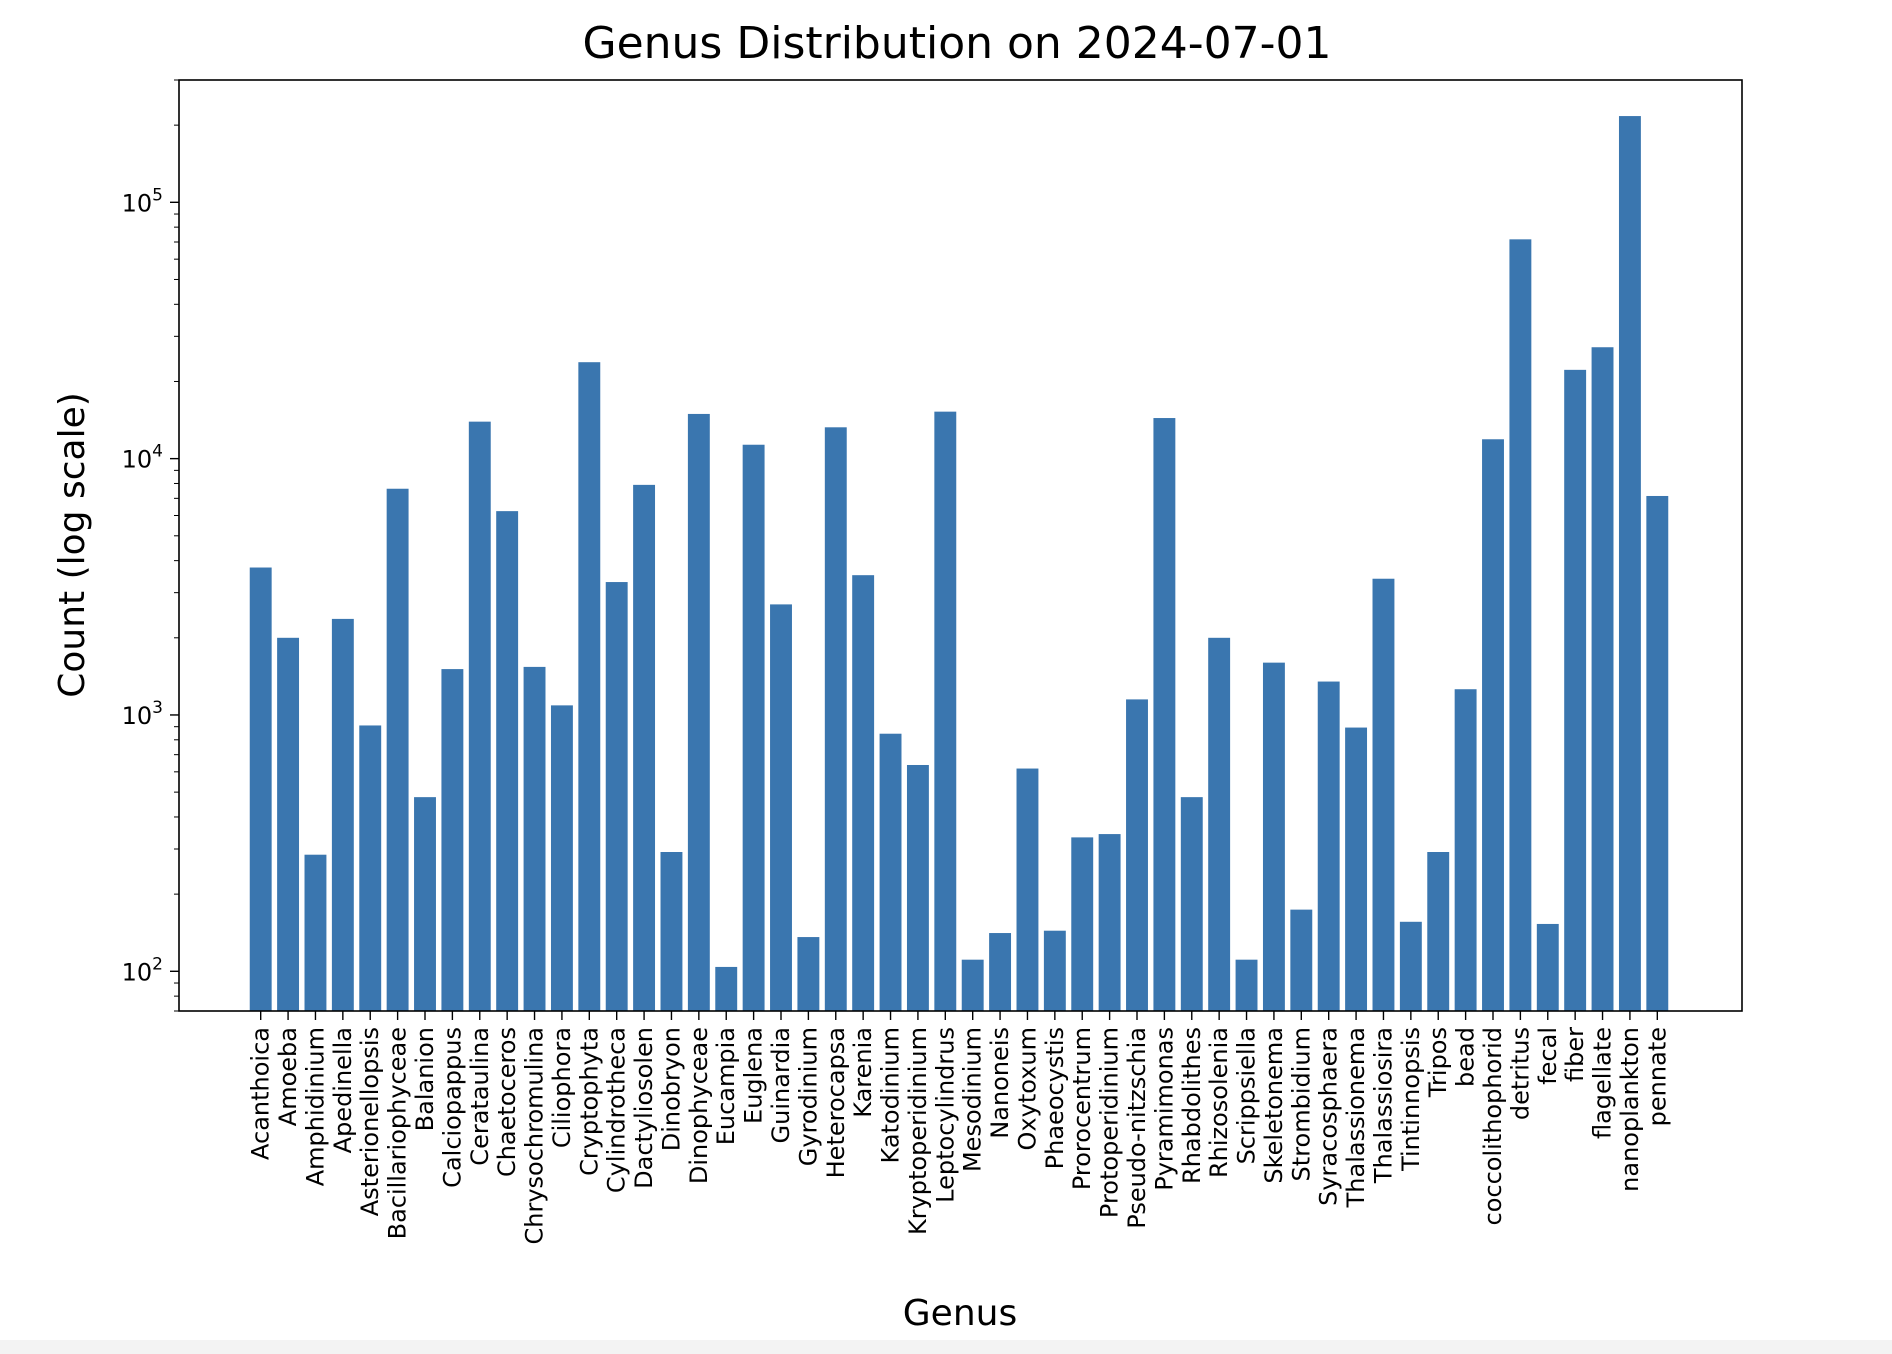 This screenshot has height=1354, width=1892. I want to click on bar-cryptophyta, so click(589, 686).